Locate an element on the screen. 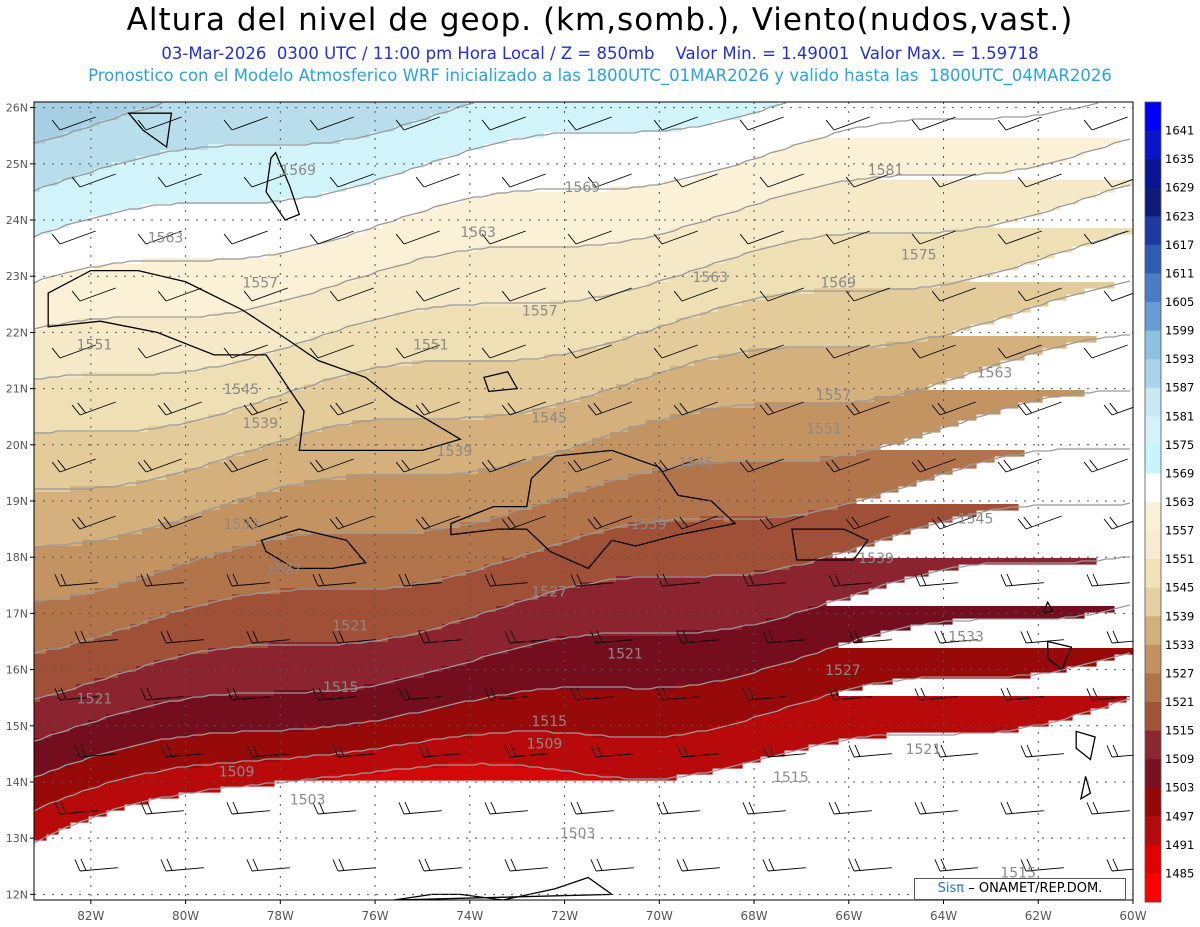  x-tick-label: 60W is located at coordinates (1132, 916).